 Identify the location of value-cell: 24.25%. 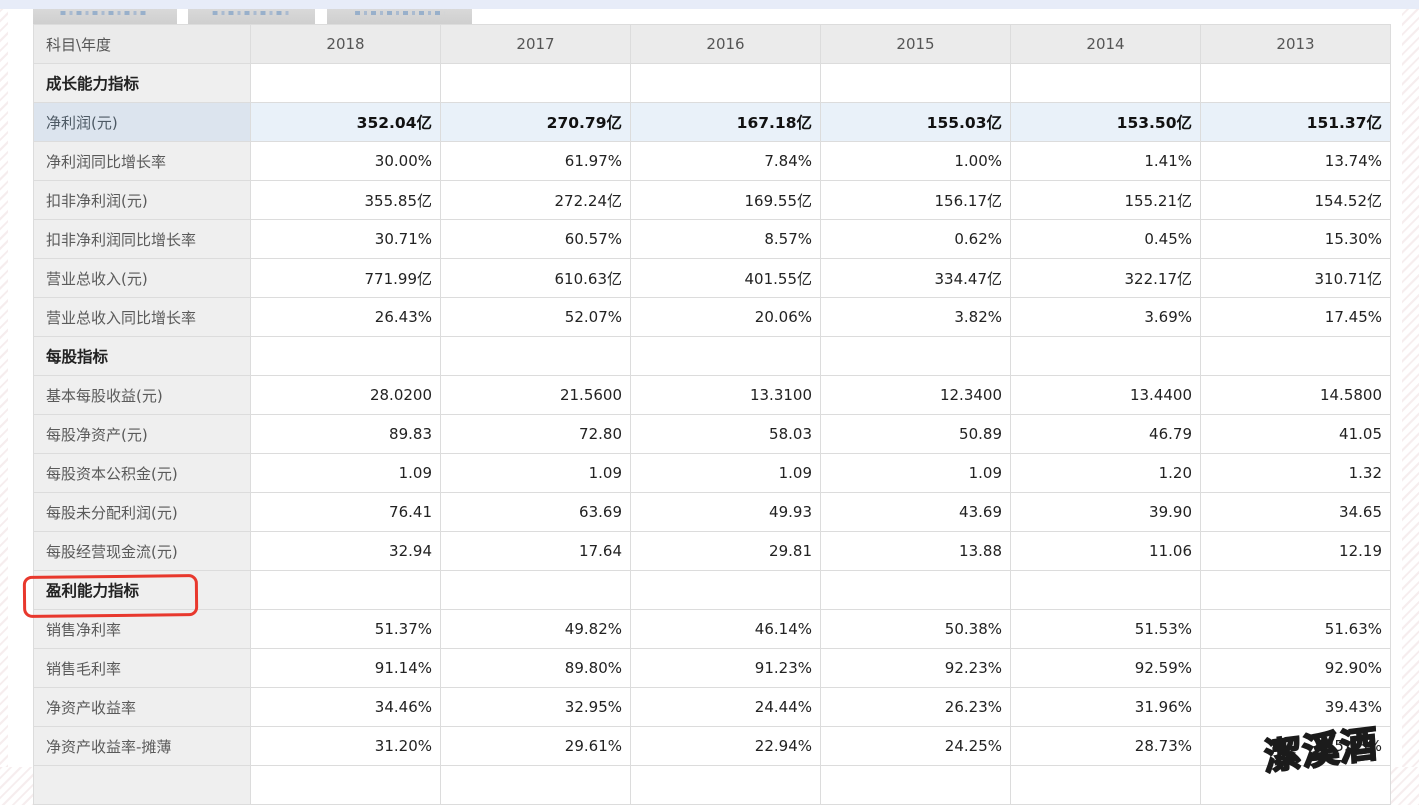
(915, 746).